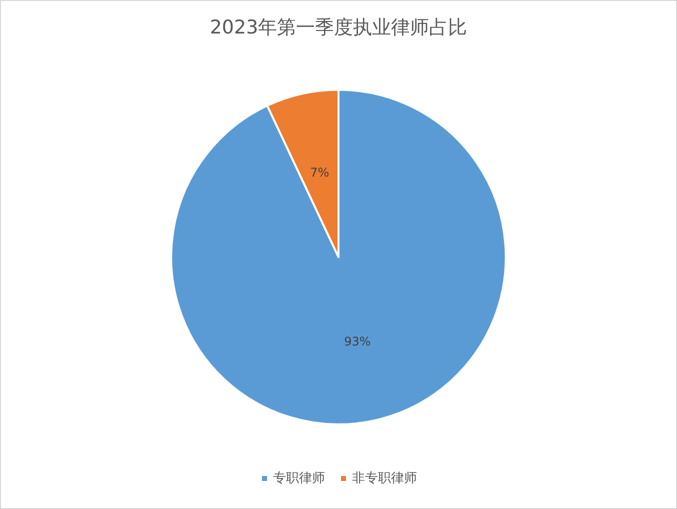 This screenshot has height=509, width=677. What do you see at coordinates (357, 341) in the screenshot?
I see `data-label: 93%` at bounding box center [357, 341].